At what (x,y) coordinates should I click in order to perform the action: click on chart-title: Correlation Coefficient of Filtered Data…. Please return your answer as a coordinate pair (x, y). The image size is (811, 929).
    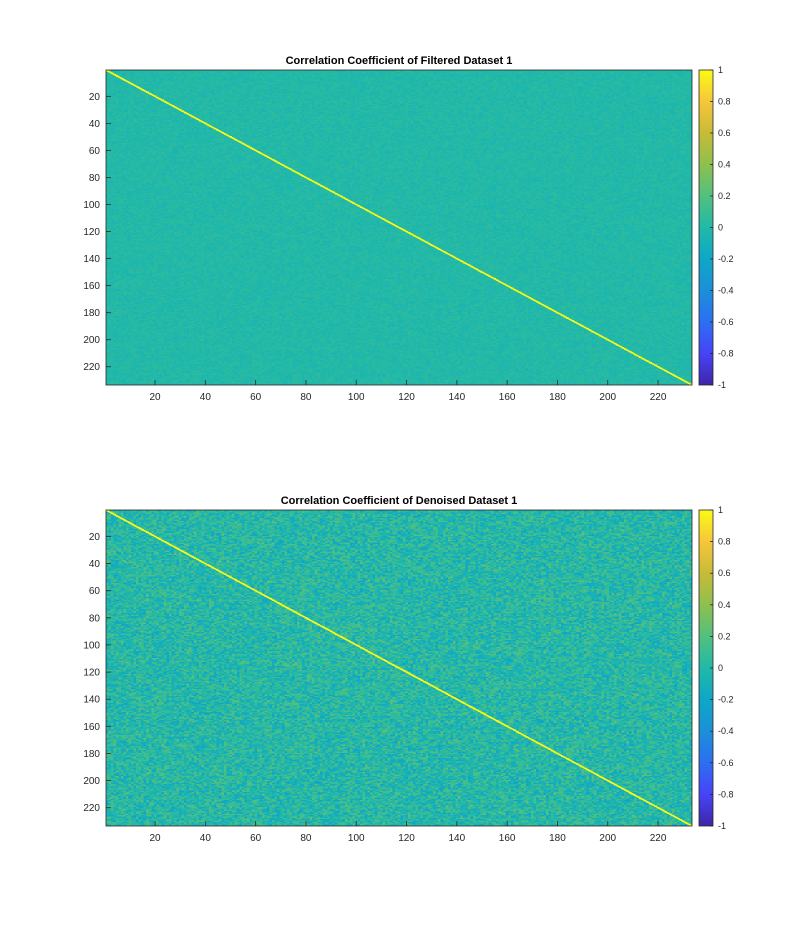
    Looking at the image, I should click on (399, 61).